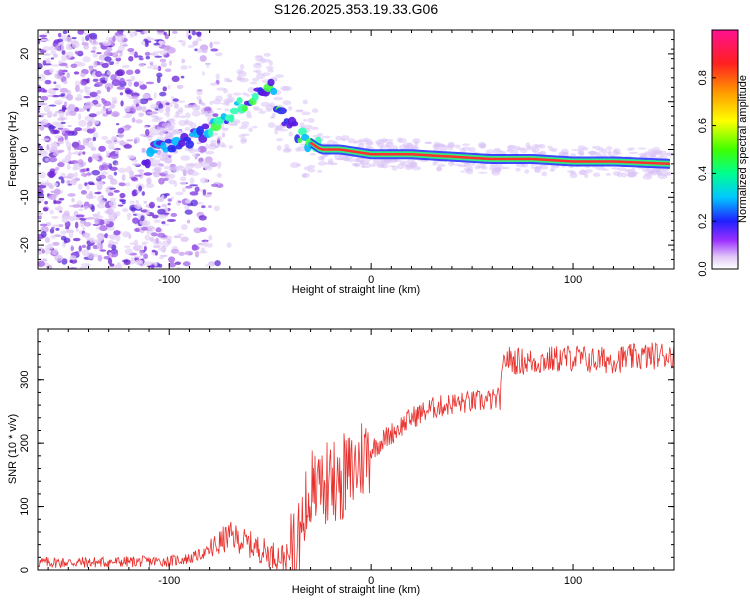 The height and width of the screenshot is (600, 750). Describe the element at coordinates (25, 380) in the screenshot. I see `snr-y-tick-label: 300` at that location.